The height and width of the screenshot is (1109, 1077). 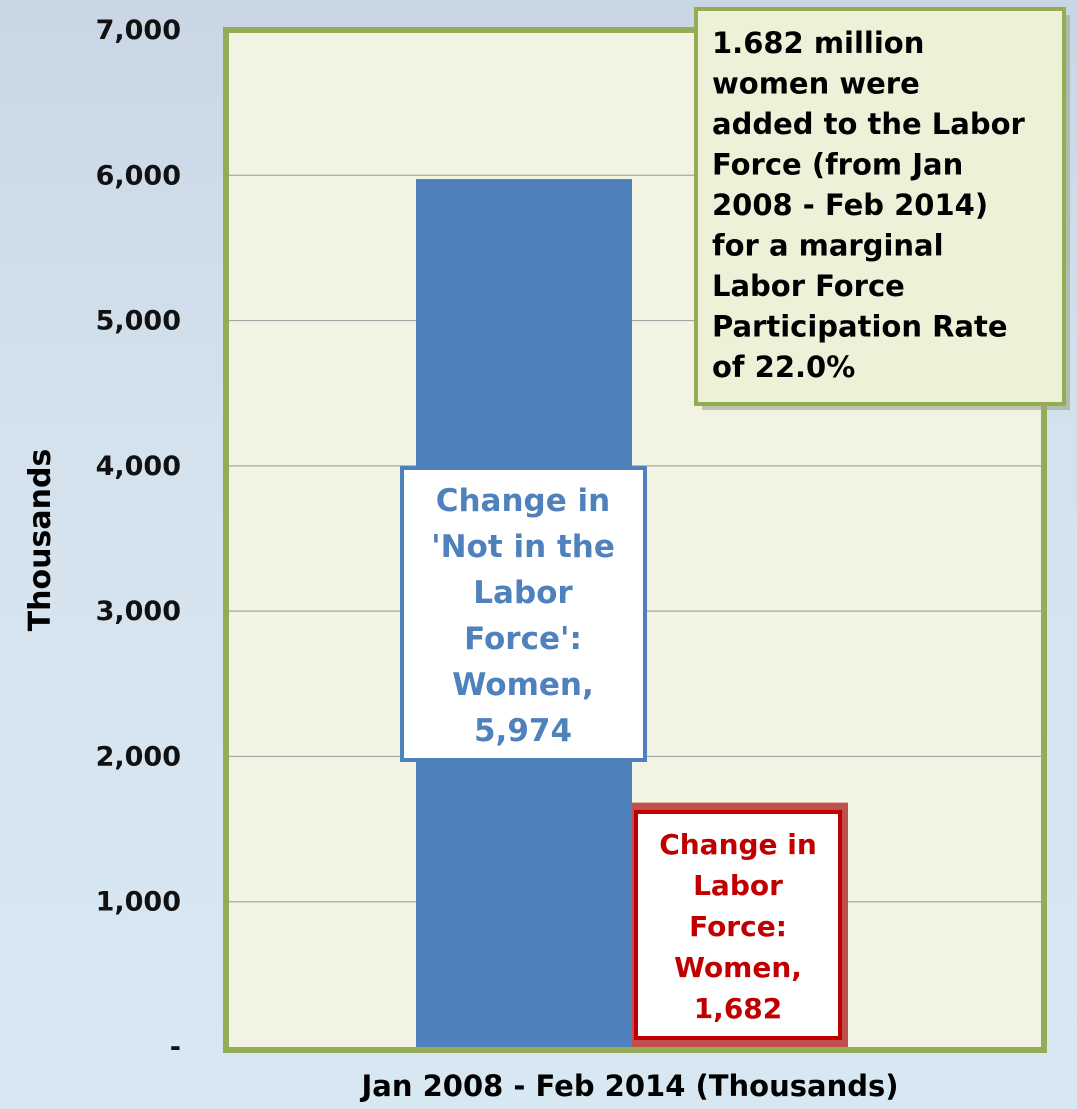 What do you see at coordinates (138, 175) in the screenshot?
I see `y-tick-label: 6,000` at bounding box center [138, 175].